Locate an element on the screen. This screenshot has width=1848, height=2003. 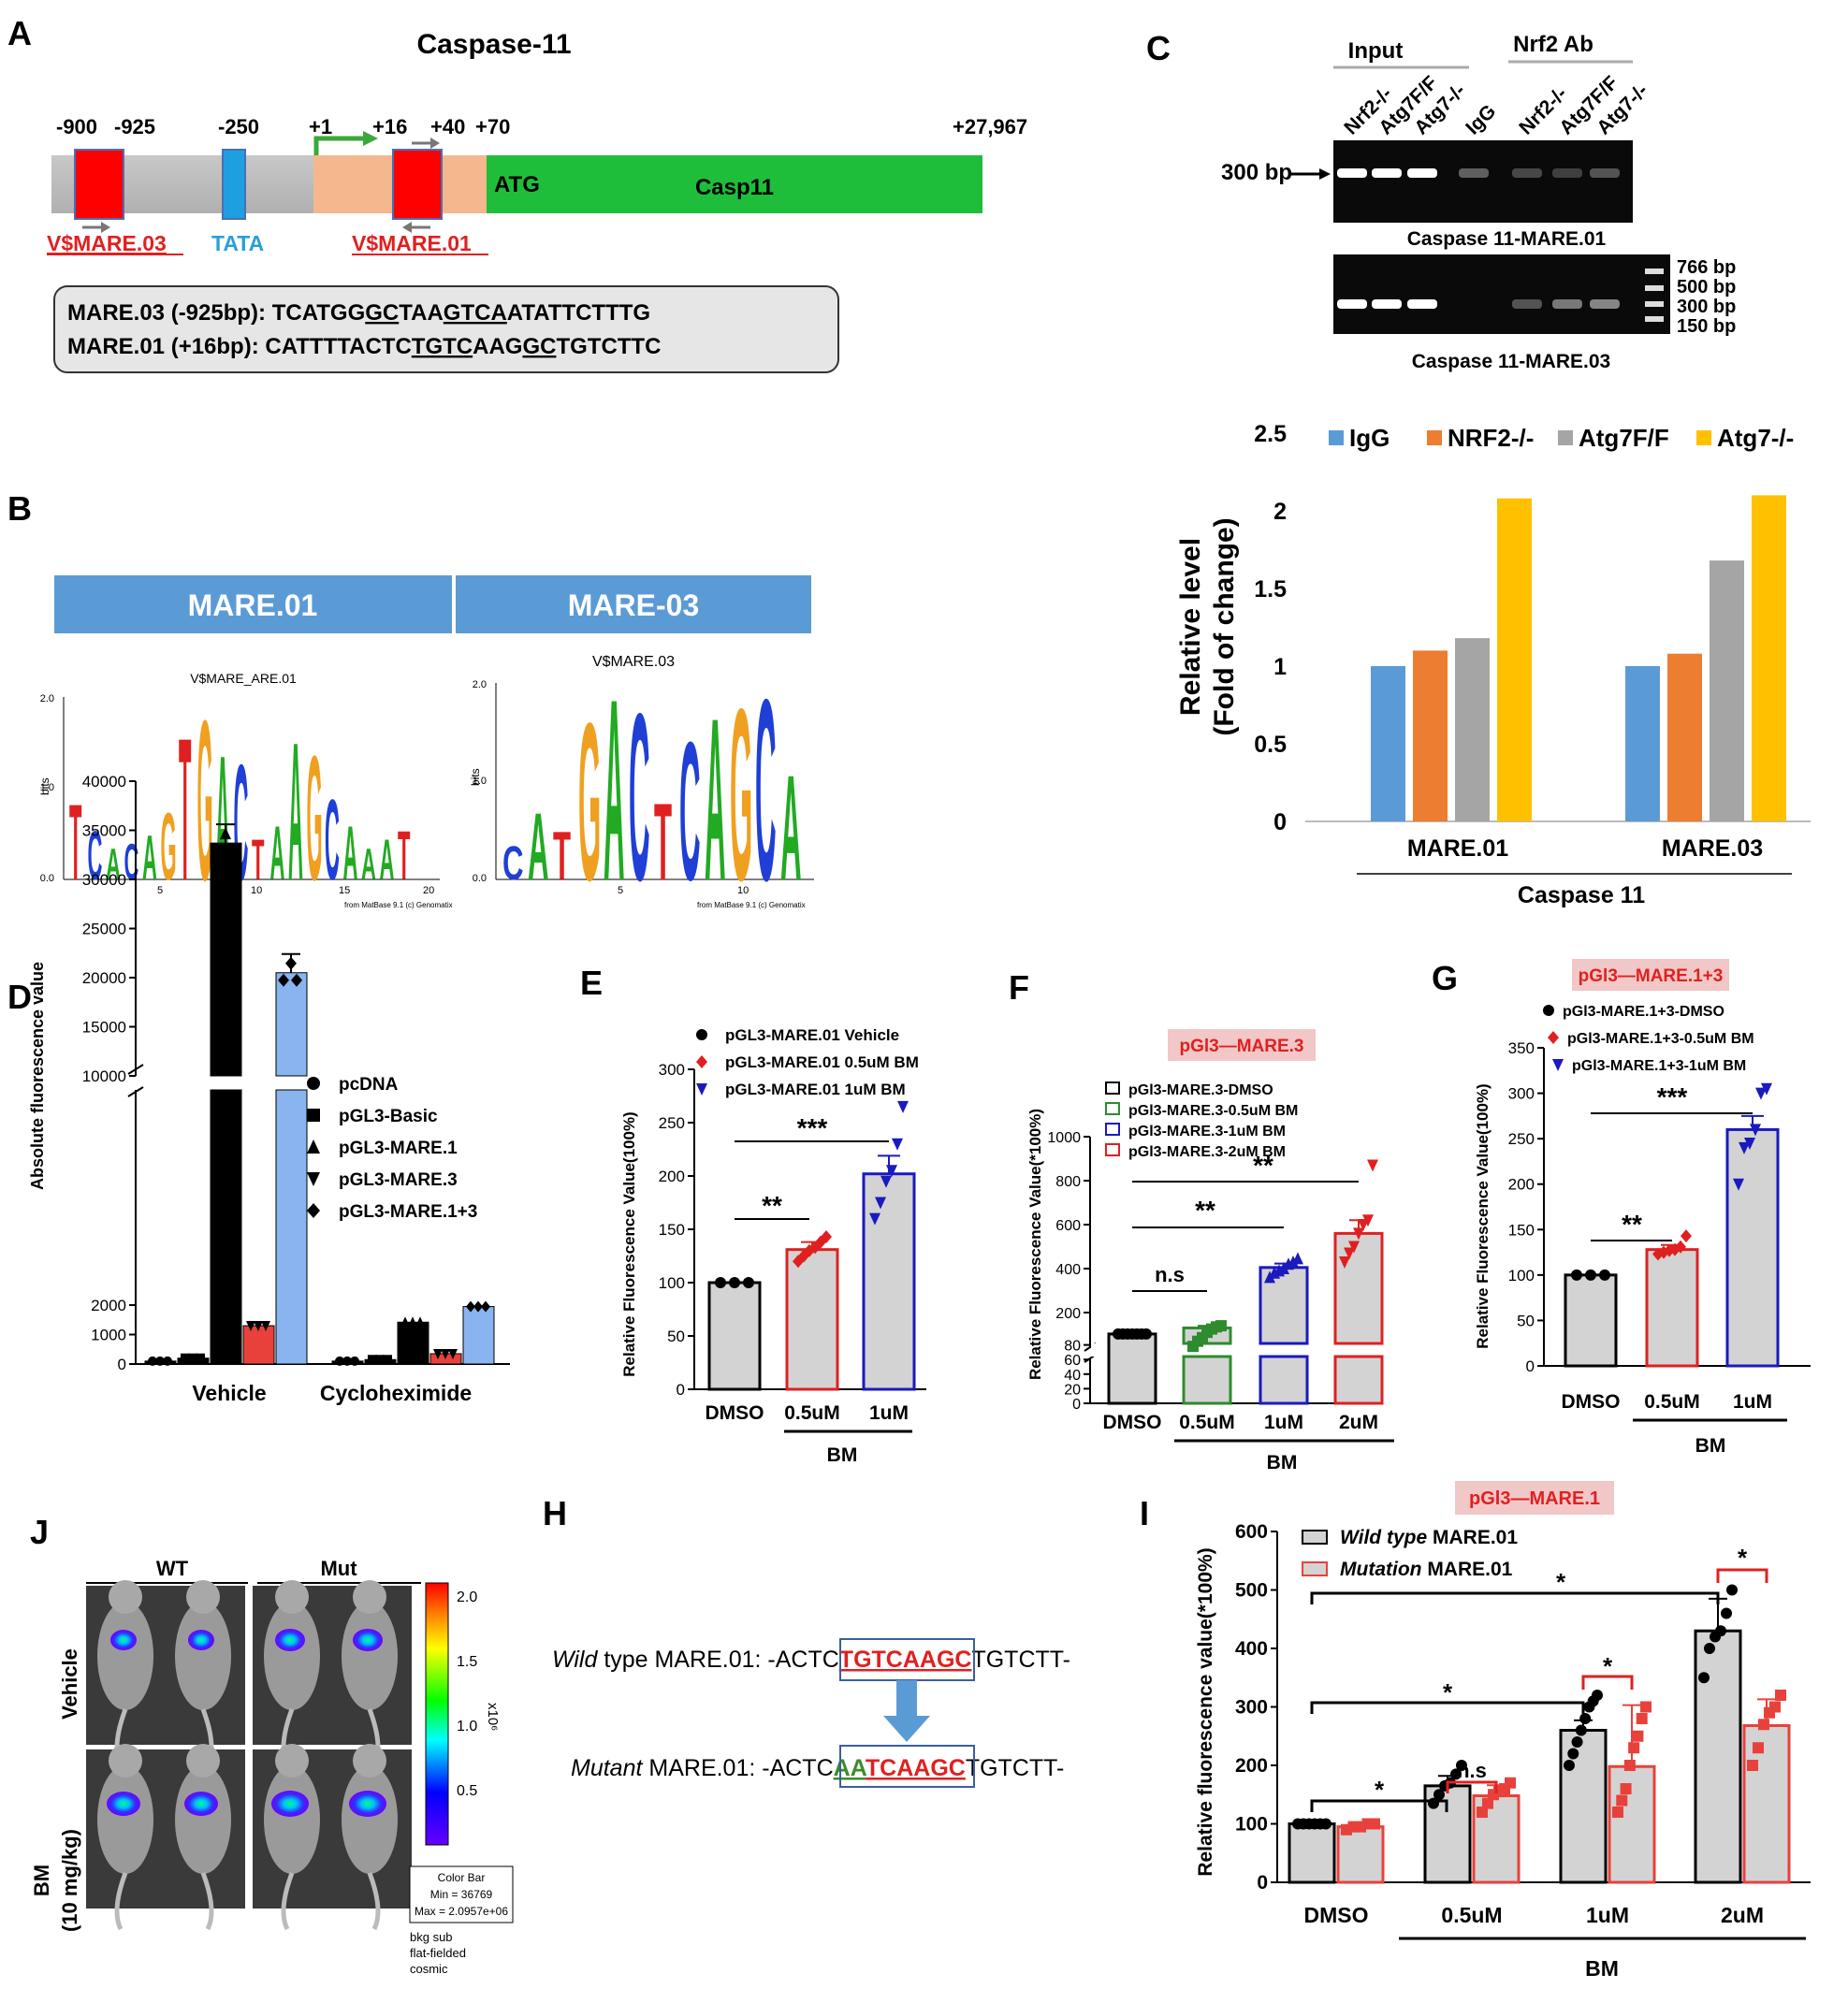
panel-d-letter: D is located at coordinates (19, 997).